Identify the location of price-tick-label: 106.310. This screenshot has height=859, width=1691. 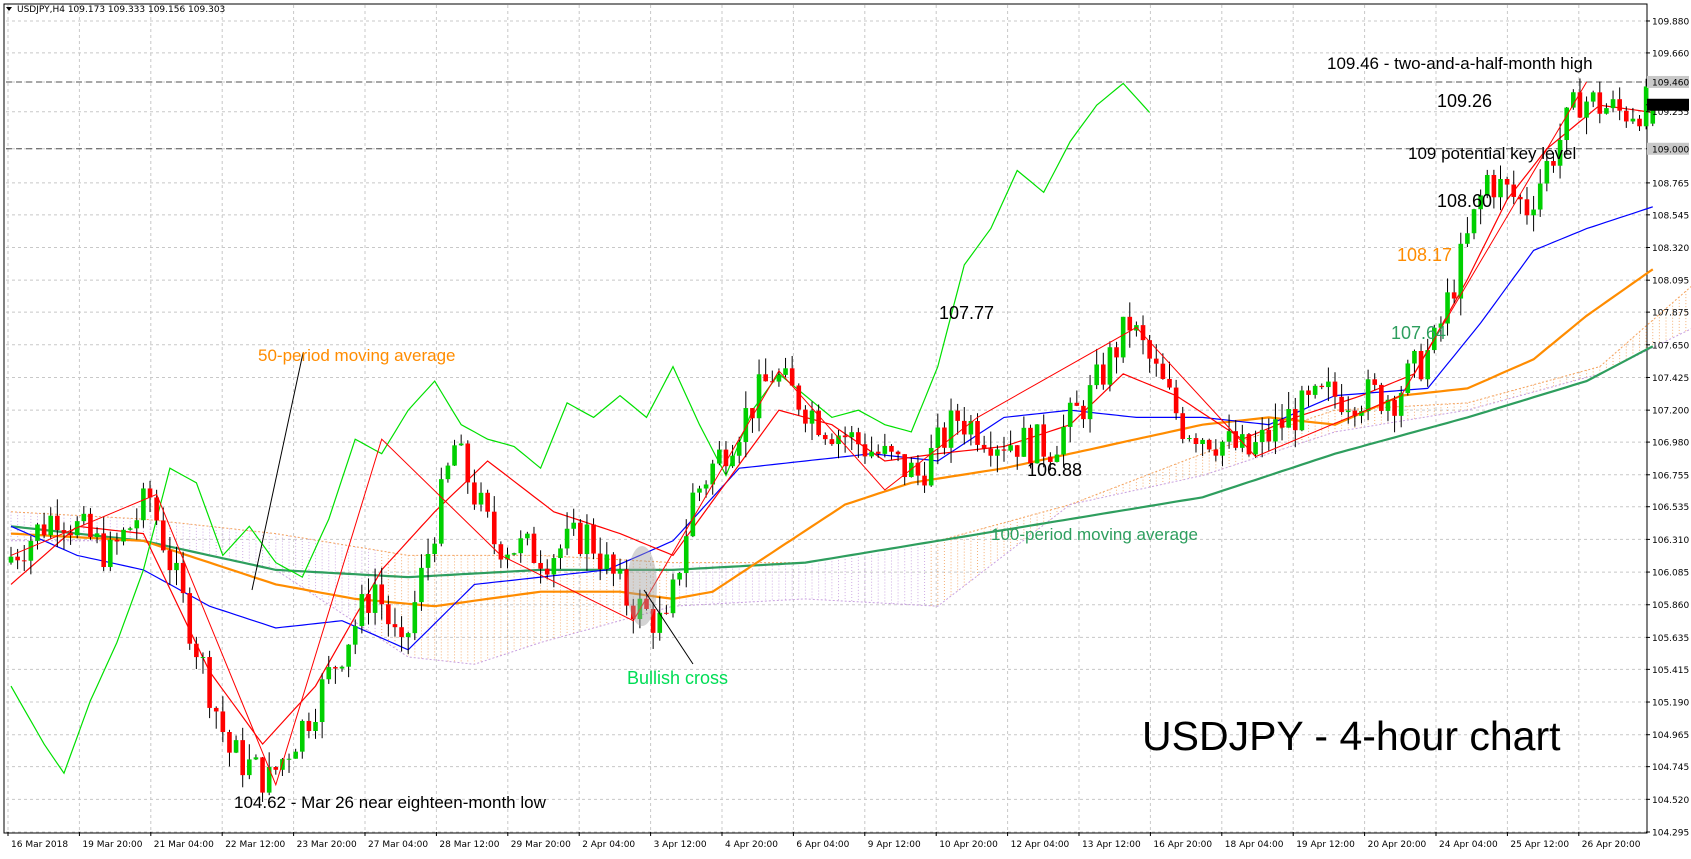
(1670, 541).